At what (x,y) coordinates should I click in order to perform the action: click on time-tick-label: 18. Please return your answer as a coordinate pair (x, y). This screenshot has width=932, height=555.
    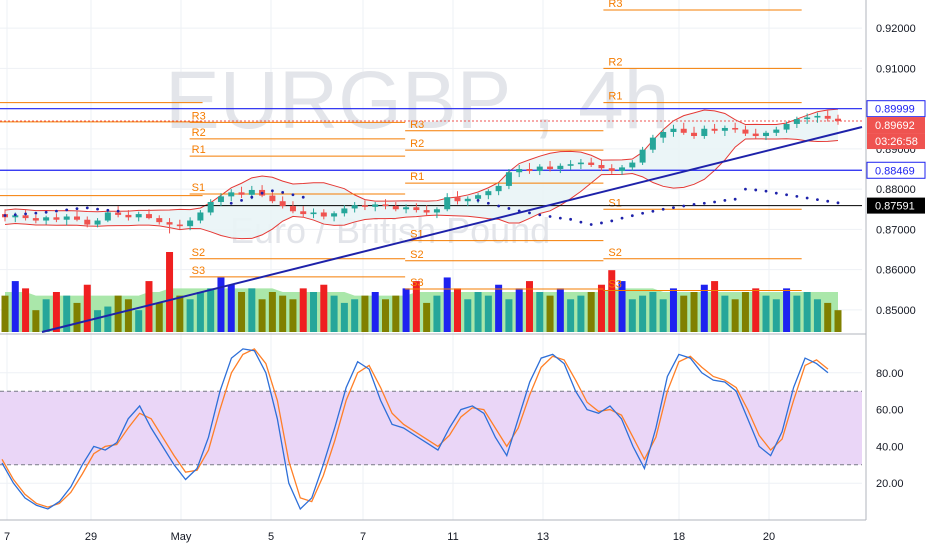
    Looking at the image, I should click on (679, 537).